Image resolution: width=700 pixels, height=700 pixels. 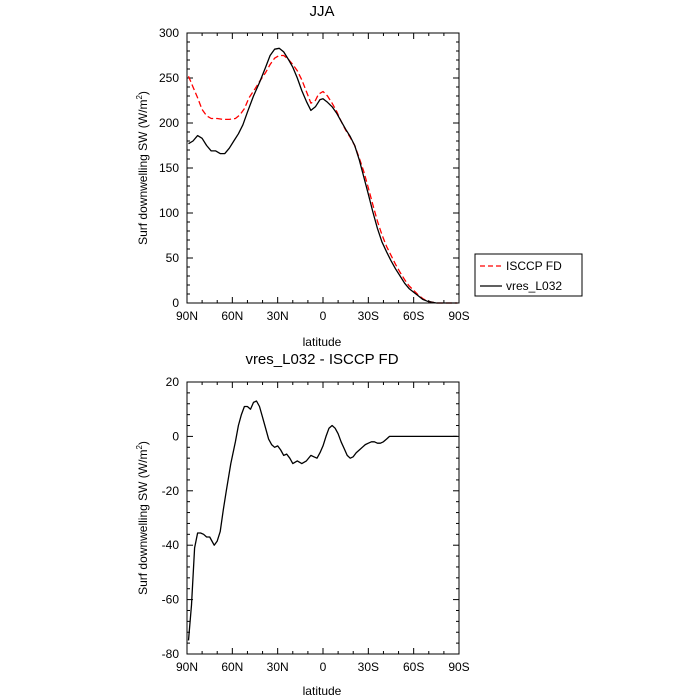 What do you see at coordinates (143, 172) in the screenshot?
I see `top-y-axis-label-main: Surf downwelling SW (W/m` at bounding box center [143, 172].